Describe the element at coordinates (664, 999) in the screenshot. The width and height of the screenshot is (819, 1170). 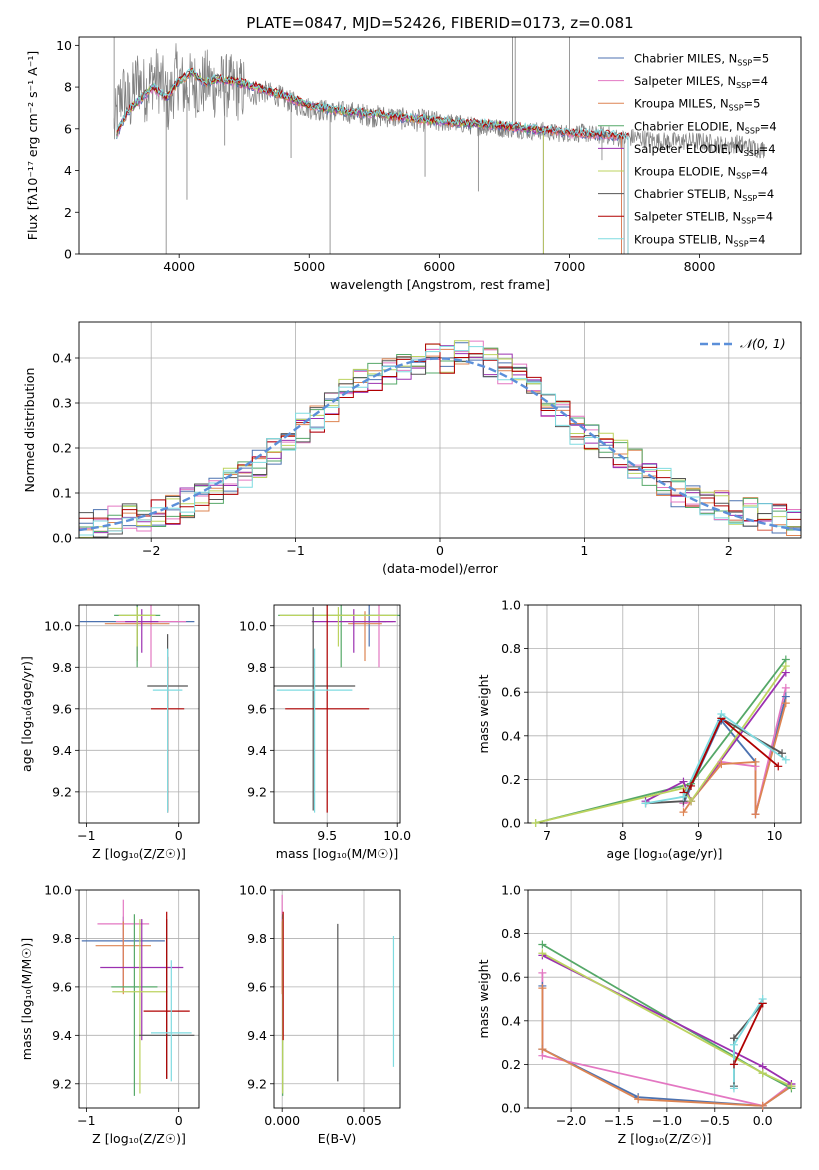
I see `z-weight-frame` at that location.